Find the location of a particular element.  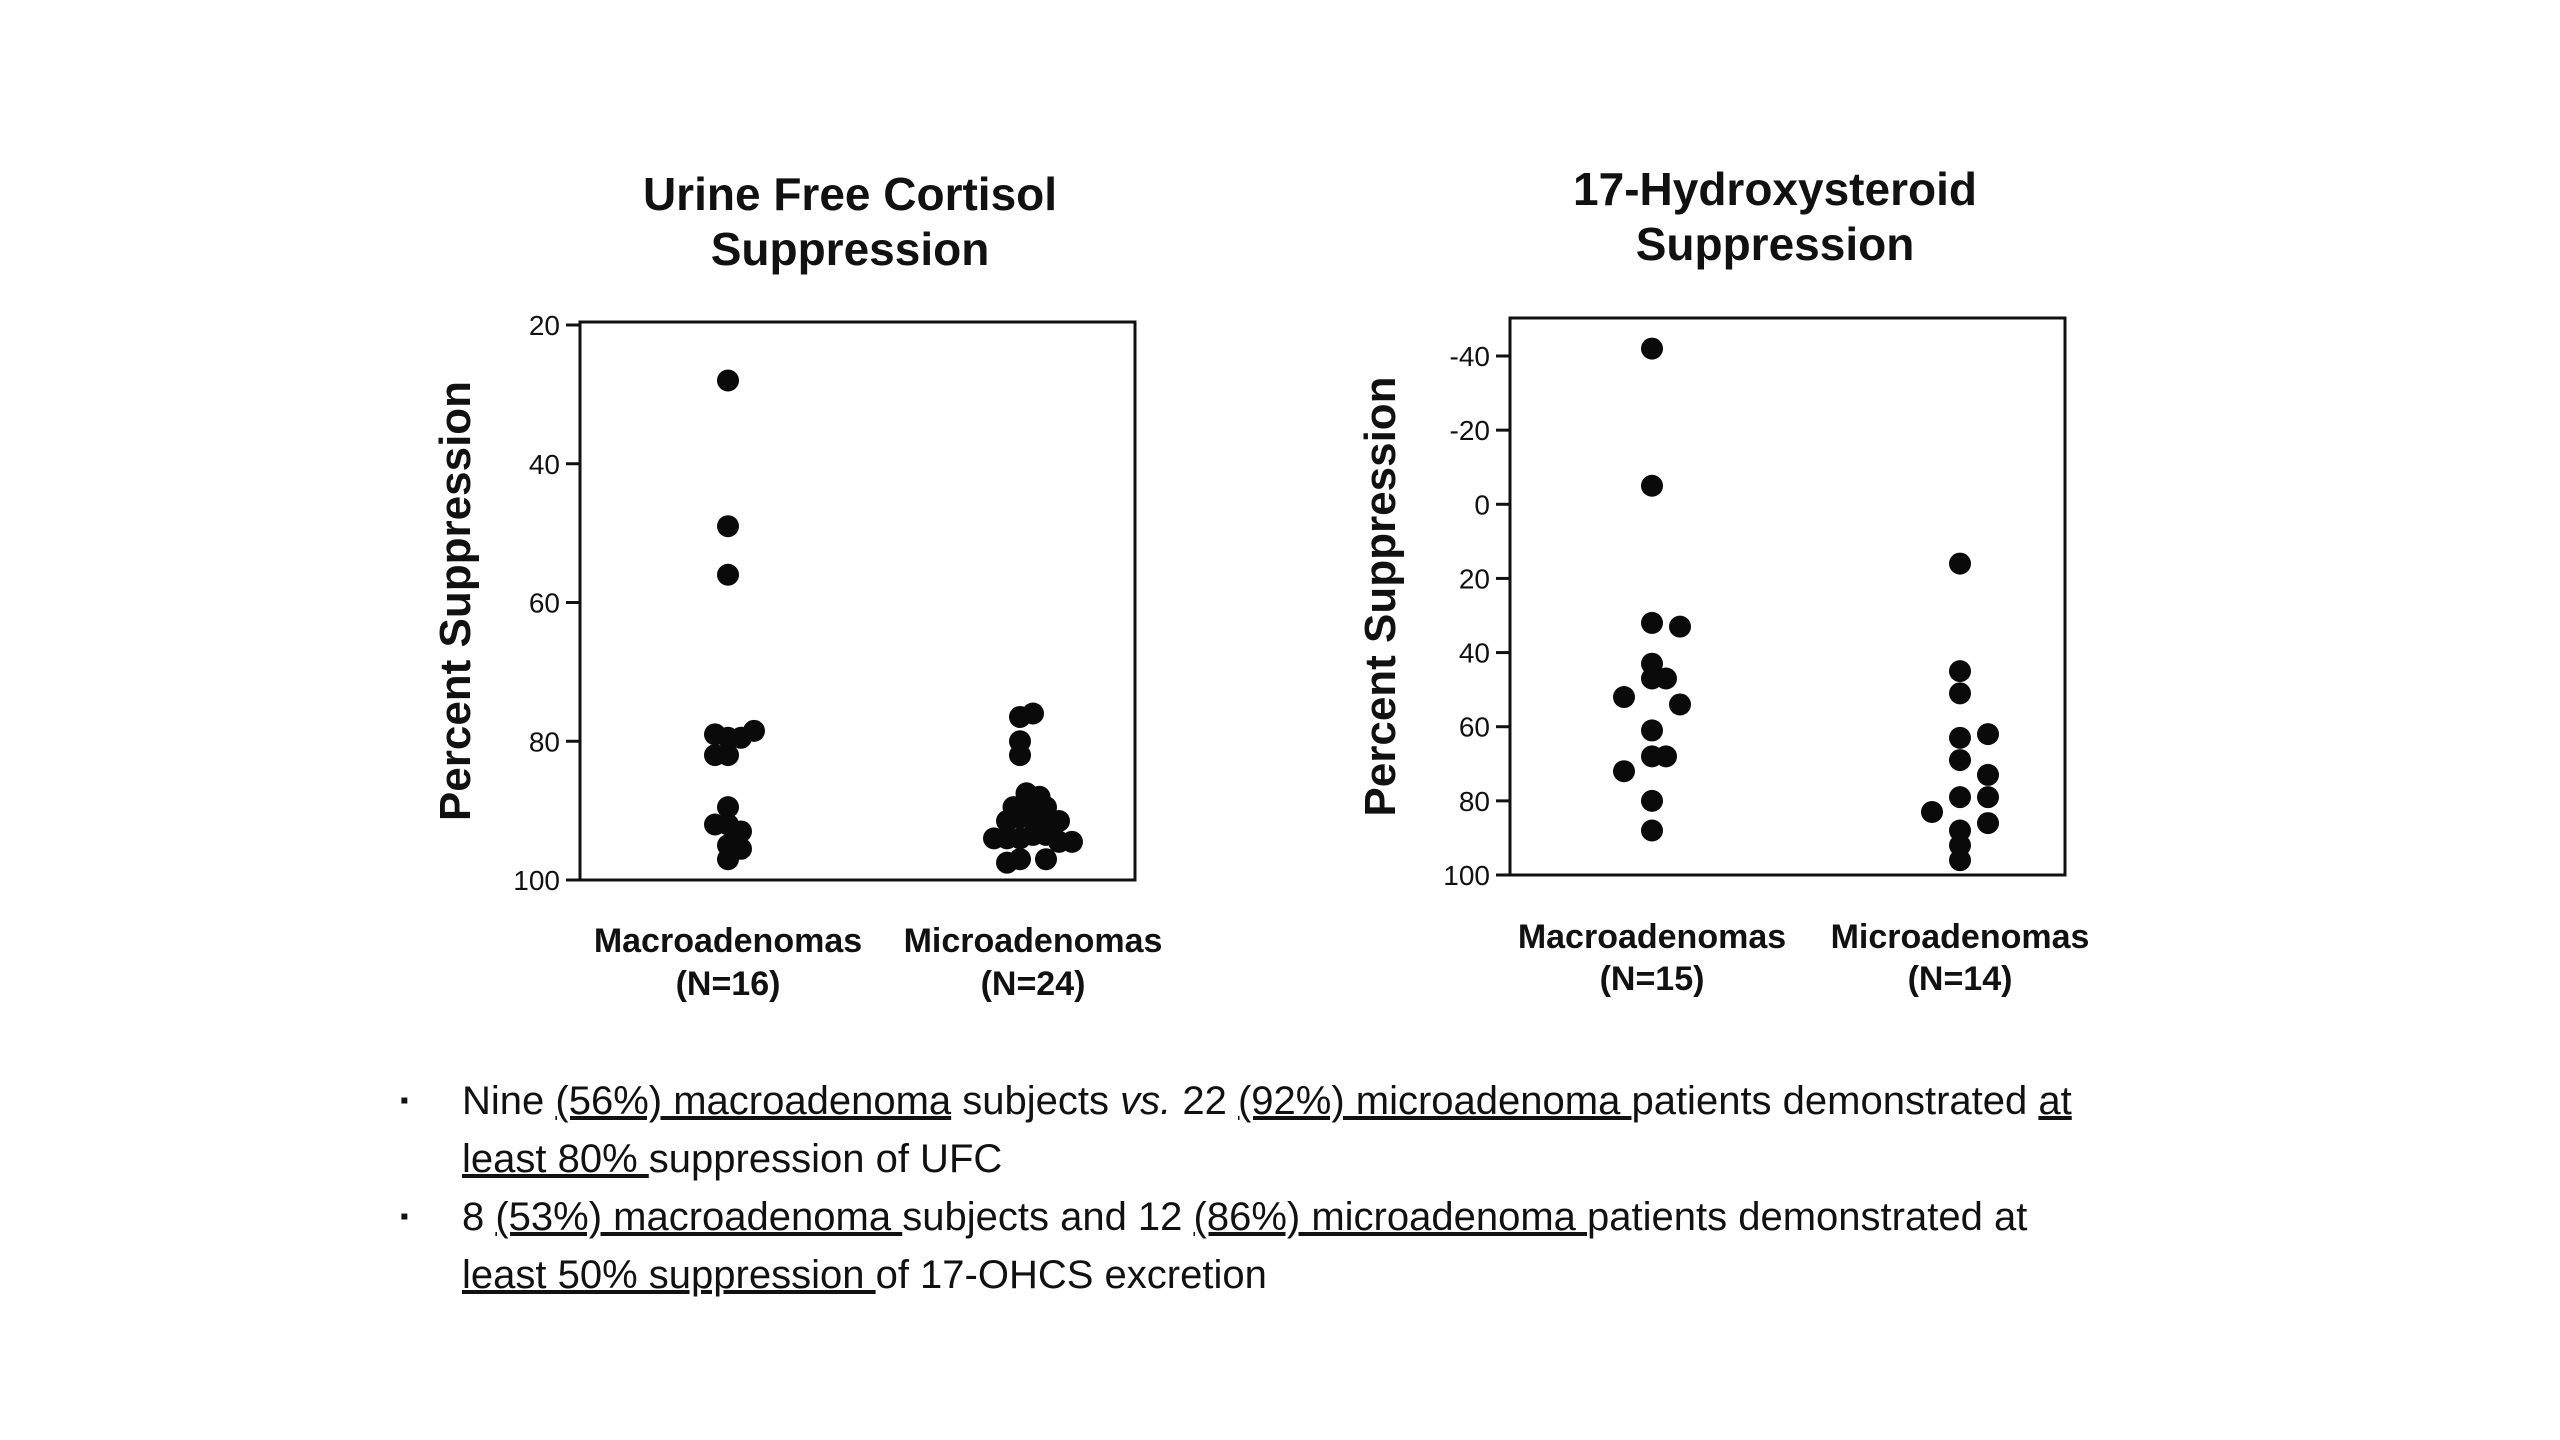

bullet-text-part: (53%) macroadenoma is located at coordinates (699, 1217).